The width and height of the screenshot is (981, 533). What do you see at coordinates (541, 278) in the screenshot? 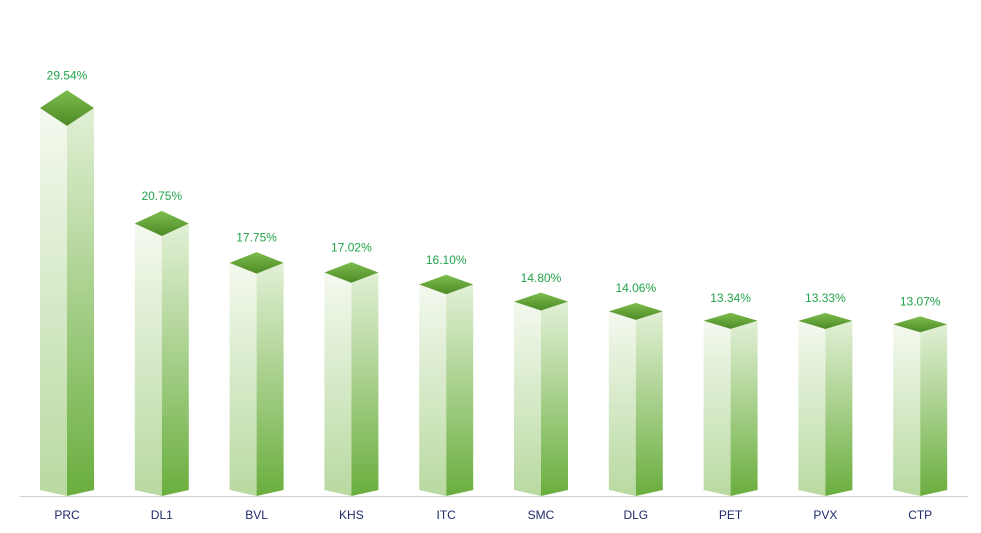
I see `value-label: 14.80%` at bounding box center [541, 278].